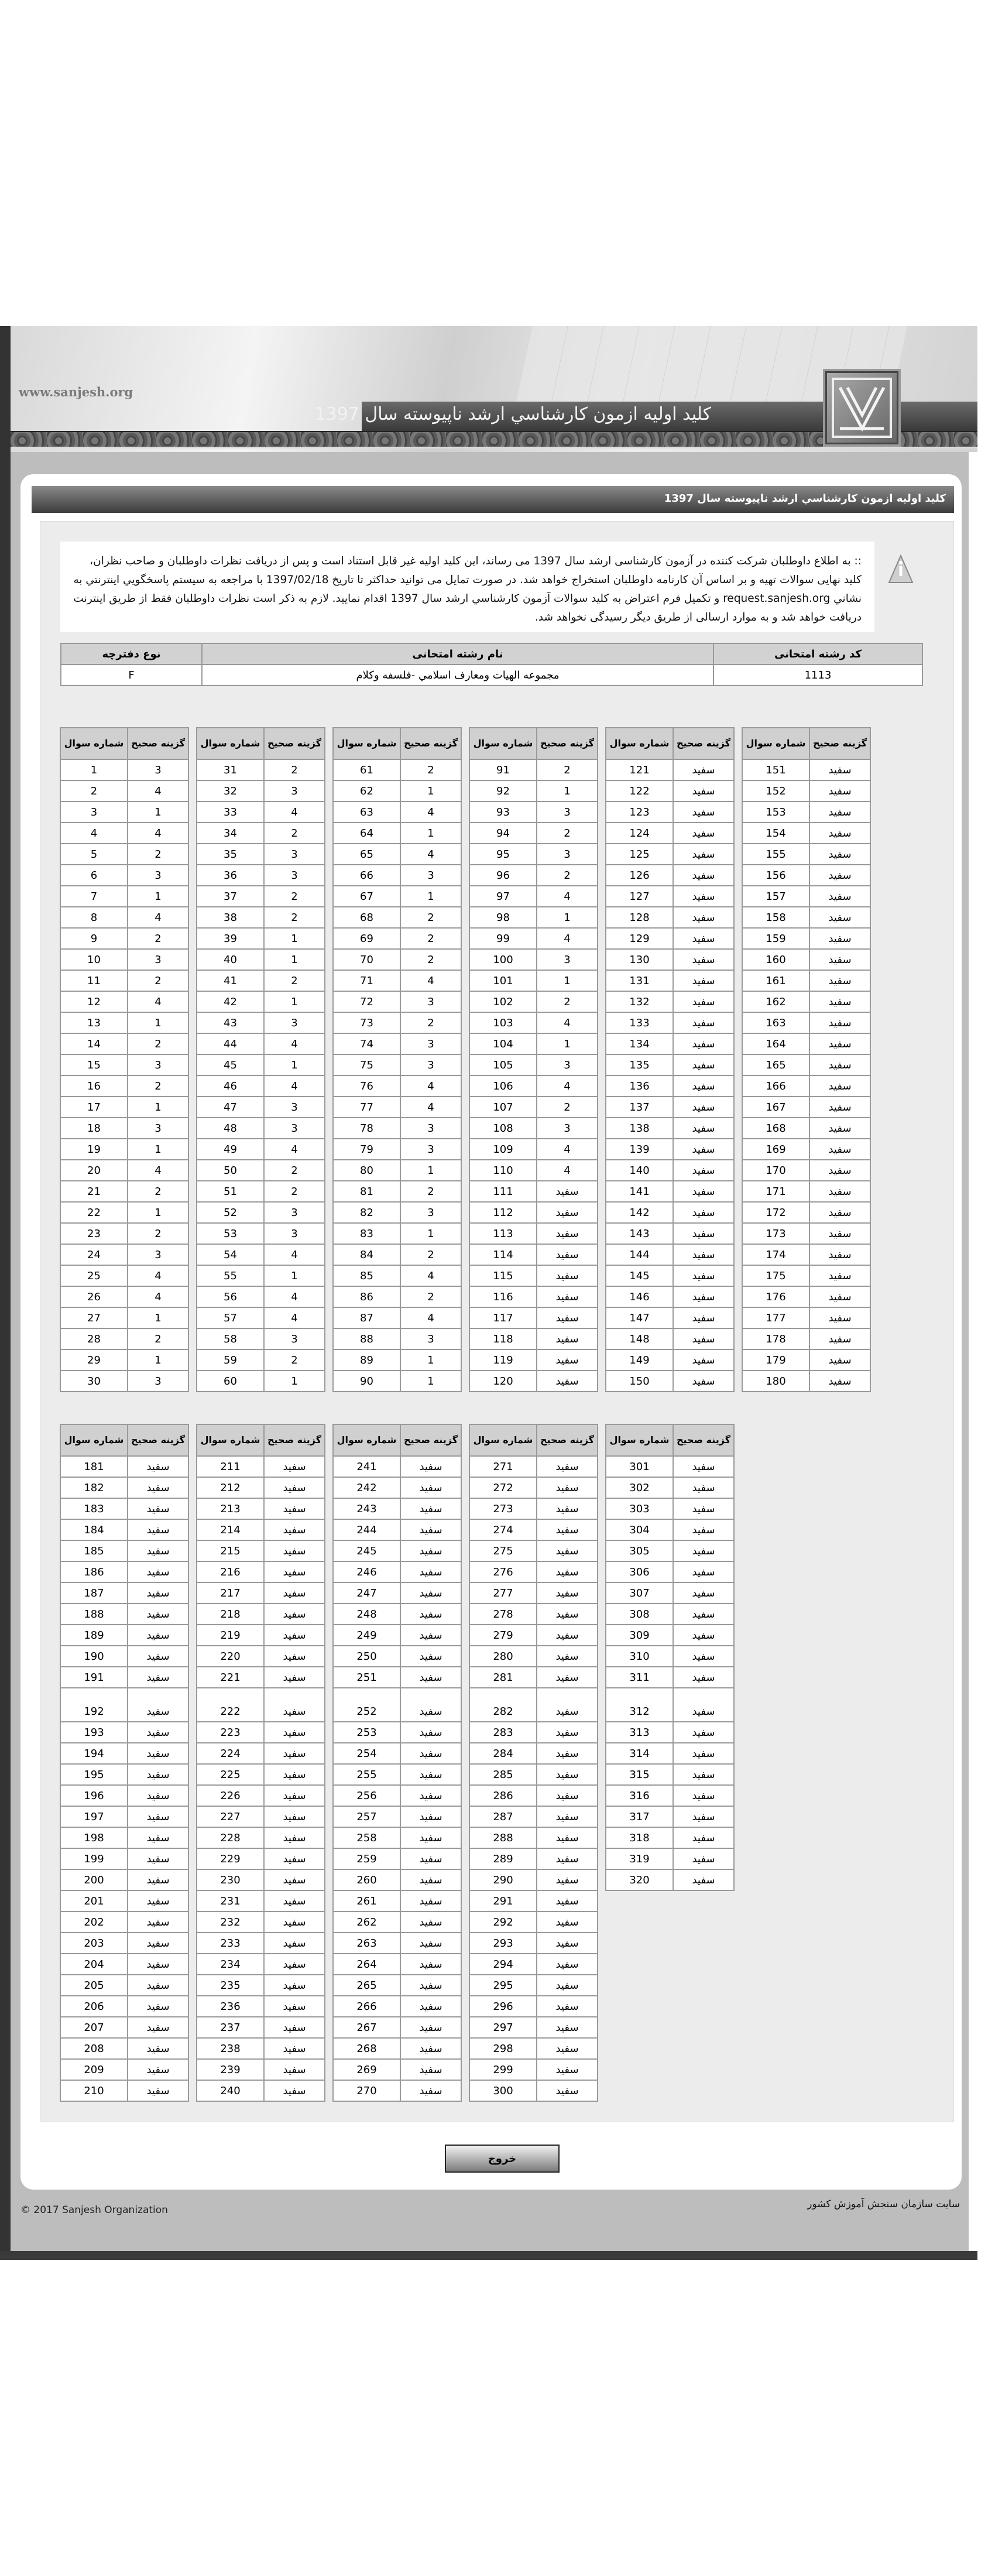  Describe the element at coordinates (397, 1023) in the screenshot. I see `table-row: 73 2` at that location.